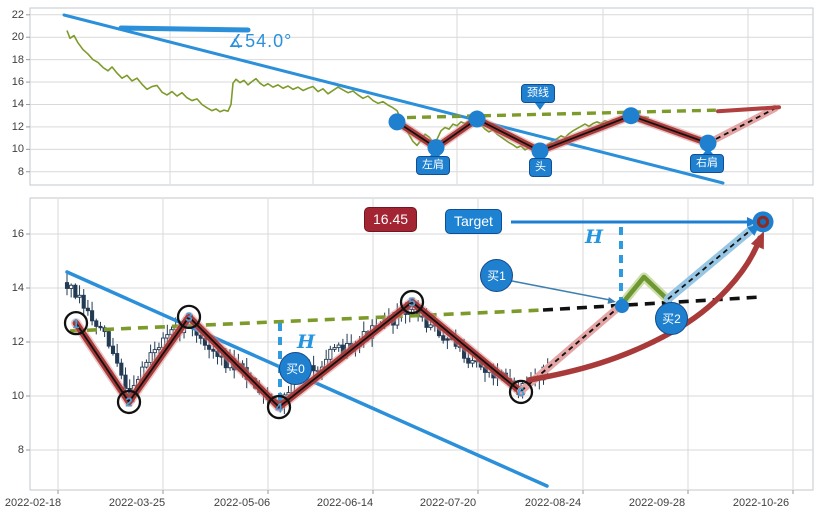 This screenshot has width=818, height=520. What do you see at coordinates (540, 155) in the screenshot?
I see `head-badge-pointer` at bounding box center [540, 155].